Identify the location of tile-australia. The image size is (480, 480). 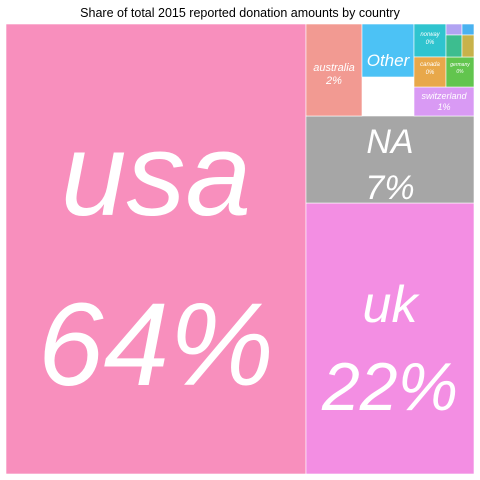
(334, 70).